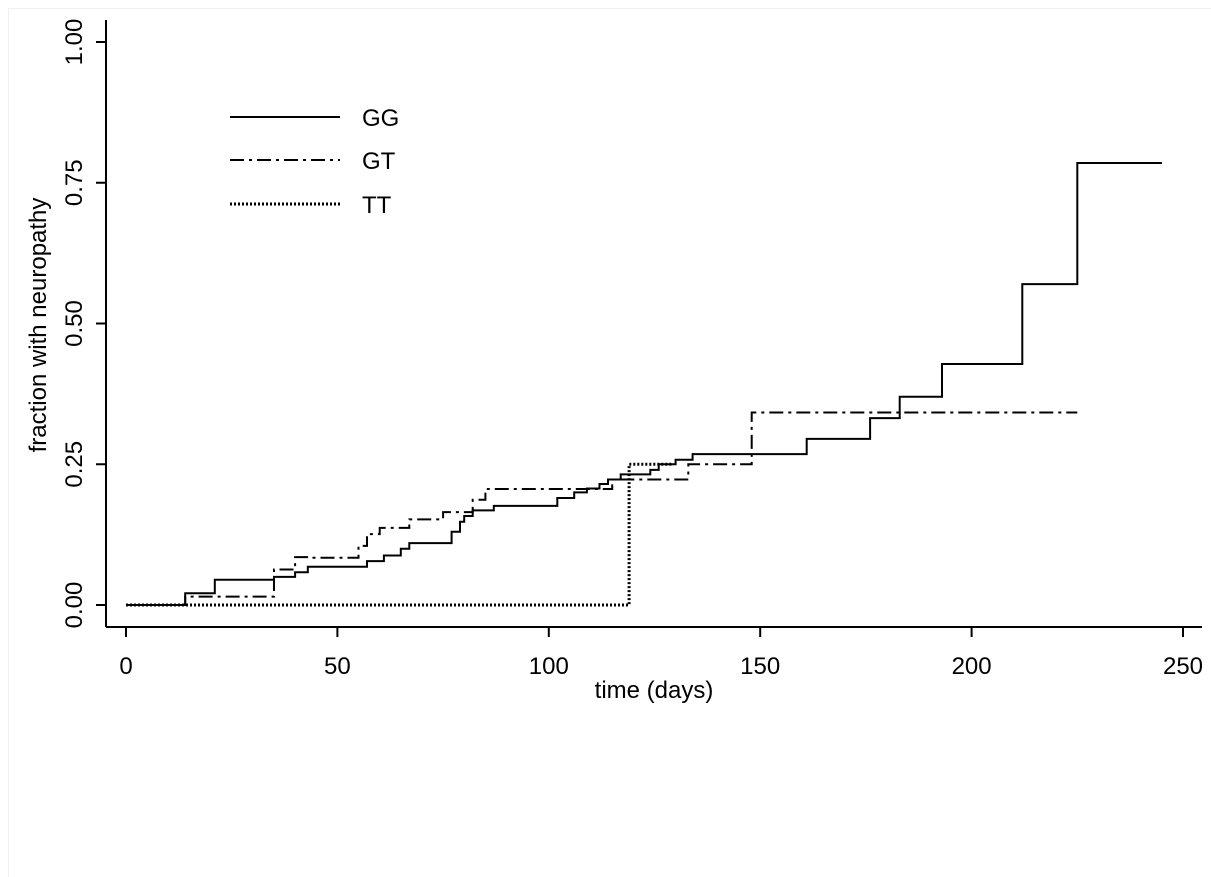 The width and height of the screenshot is (1211, 877). I want to click on x-tick-label-3: 150, so click(760, 666).